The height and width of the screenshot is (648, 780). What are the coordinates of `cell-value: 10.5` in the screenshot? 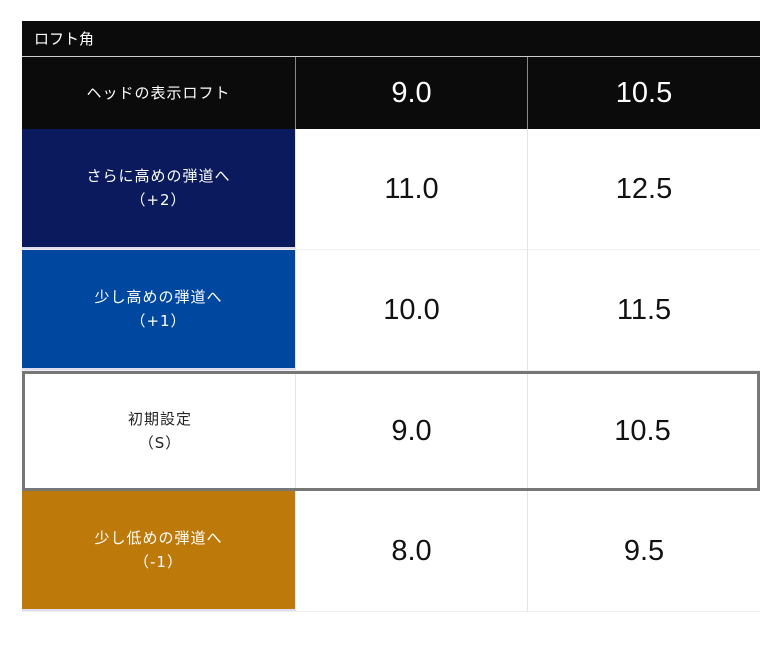 It's located at (642, 430).